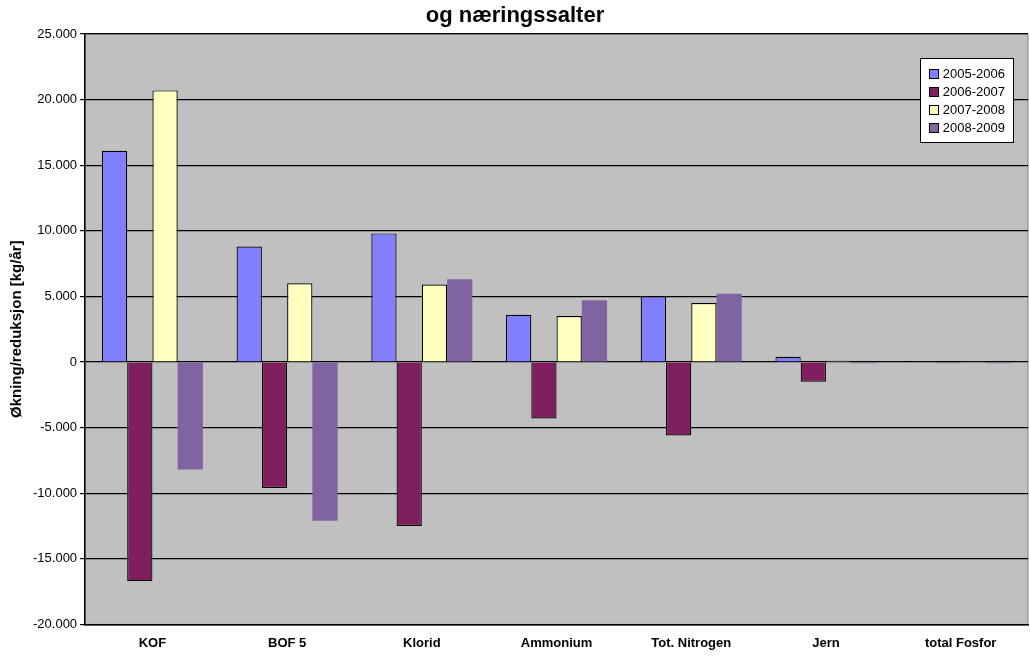 Image resolution: width=1030 pixels, height=663 pixels. I want to click on y-tick-label: 10.000, so click(57, 230).